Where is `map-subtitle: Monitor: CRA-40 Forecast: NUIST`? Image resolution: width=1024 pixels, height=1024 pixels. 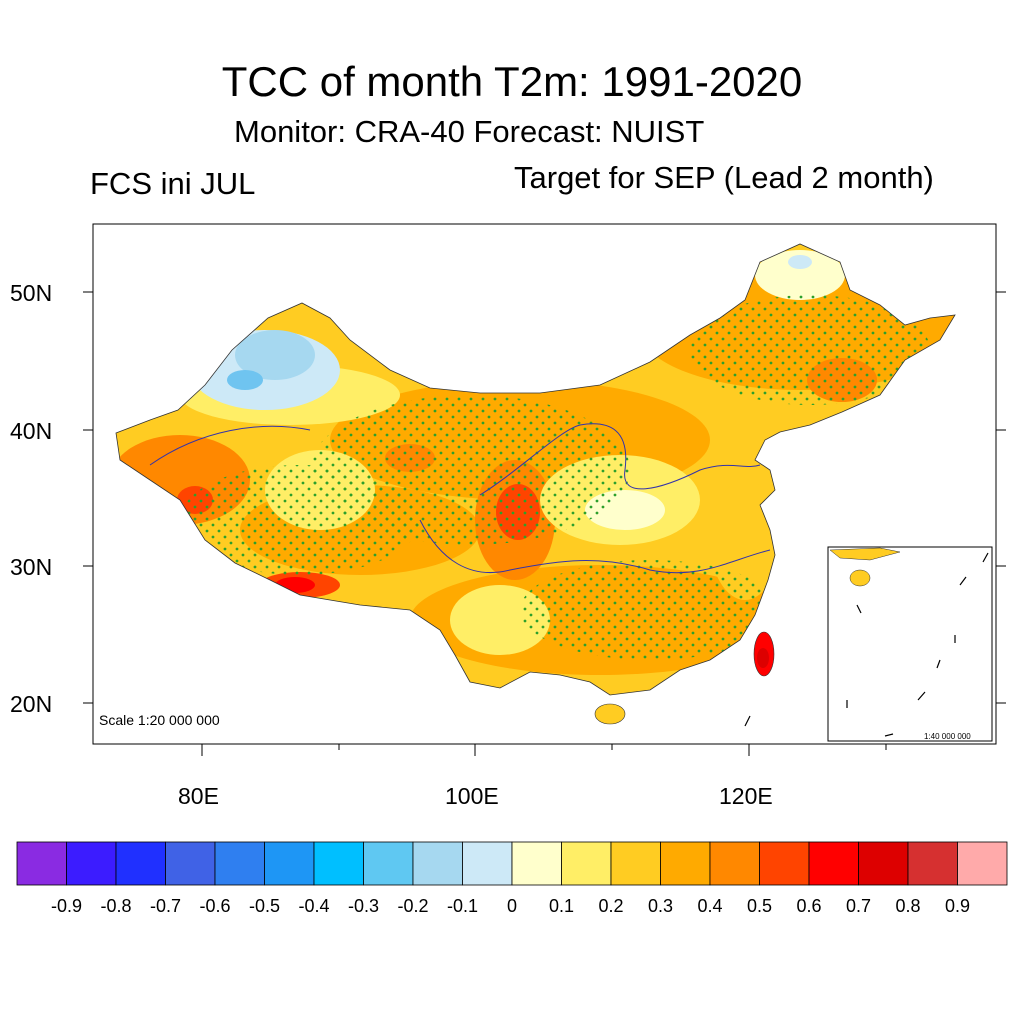 map-subtitle: Monitor: CRA-40 Forecast: NUIST is located at coordinates (469, 131).